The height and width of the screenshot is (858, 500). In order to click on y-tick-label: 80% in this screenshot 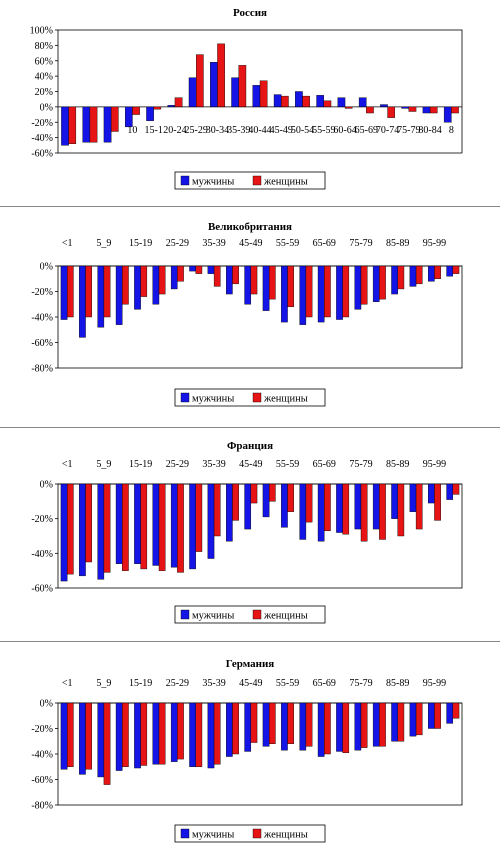, I will do `click(44, 46)`.